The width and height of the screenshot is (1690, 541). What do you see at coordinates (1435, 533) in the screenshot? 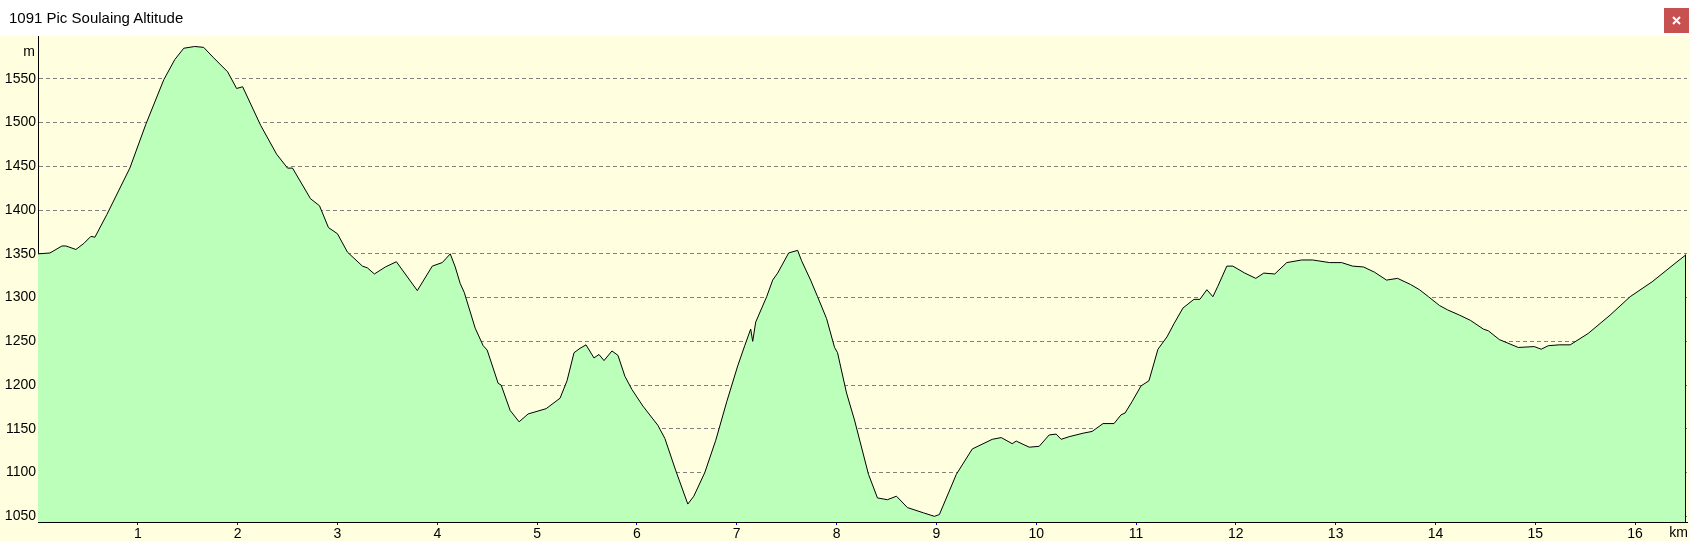
I see `x-tick-label: 14` at bounding box center [1435, 533].